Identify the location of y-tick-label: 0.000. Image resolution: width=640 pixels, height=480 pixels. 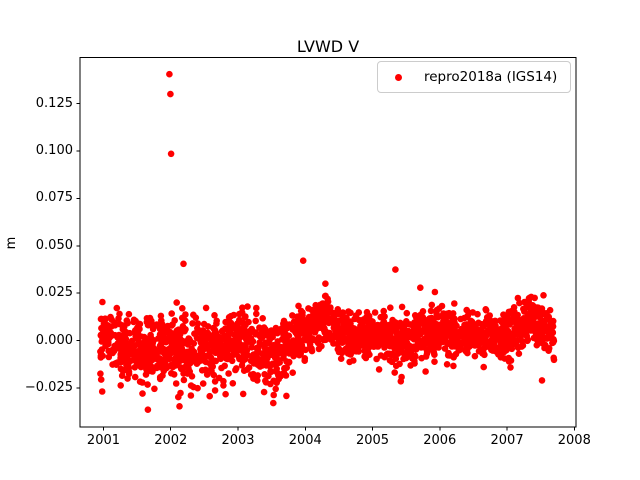
(54, 340).